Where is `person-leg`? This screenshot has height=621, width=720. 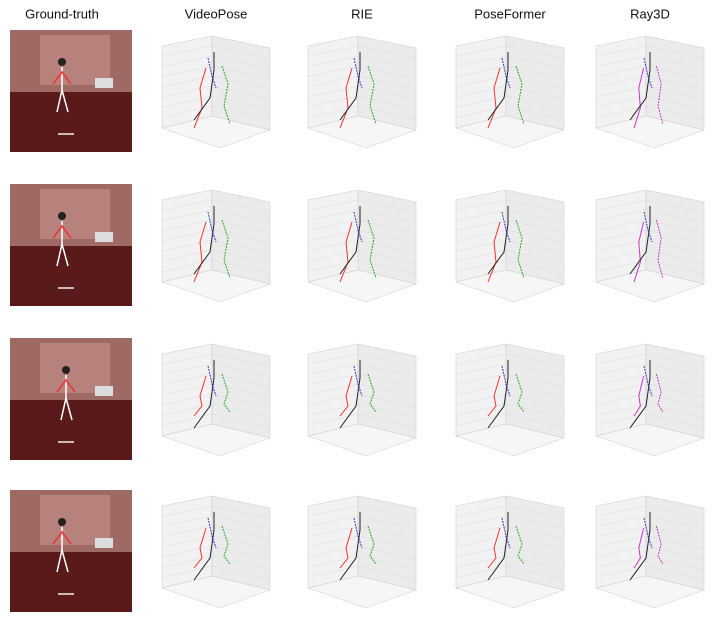
person-leg is located at coordinates (65, 101).